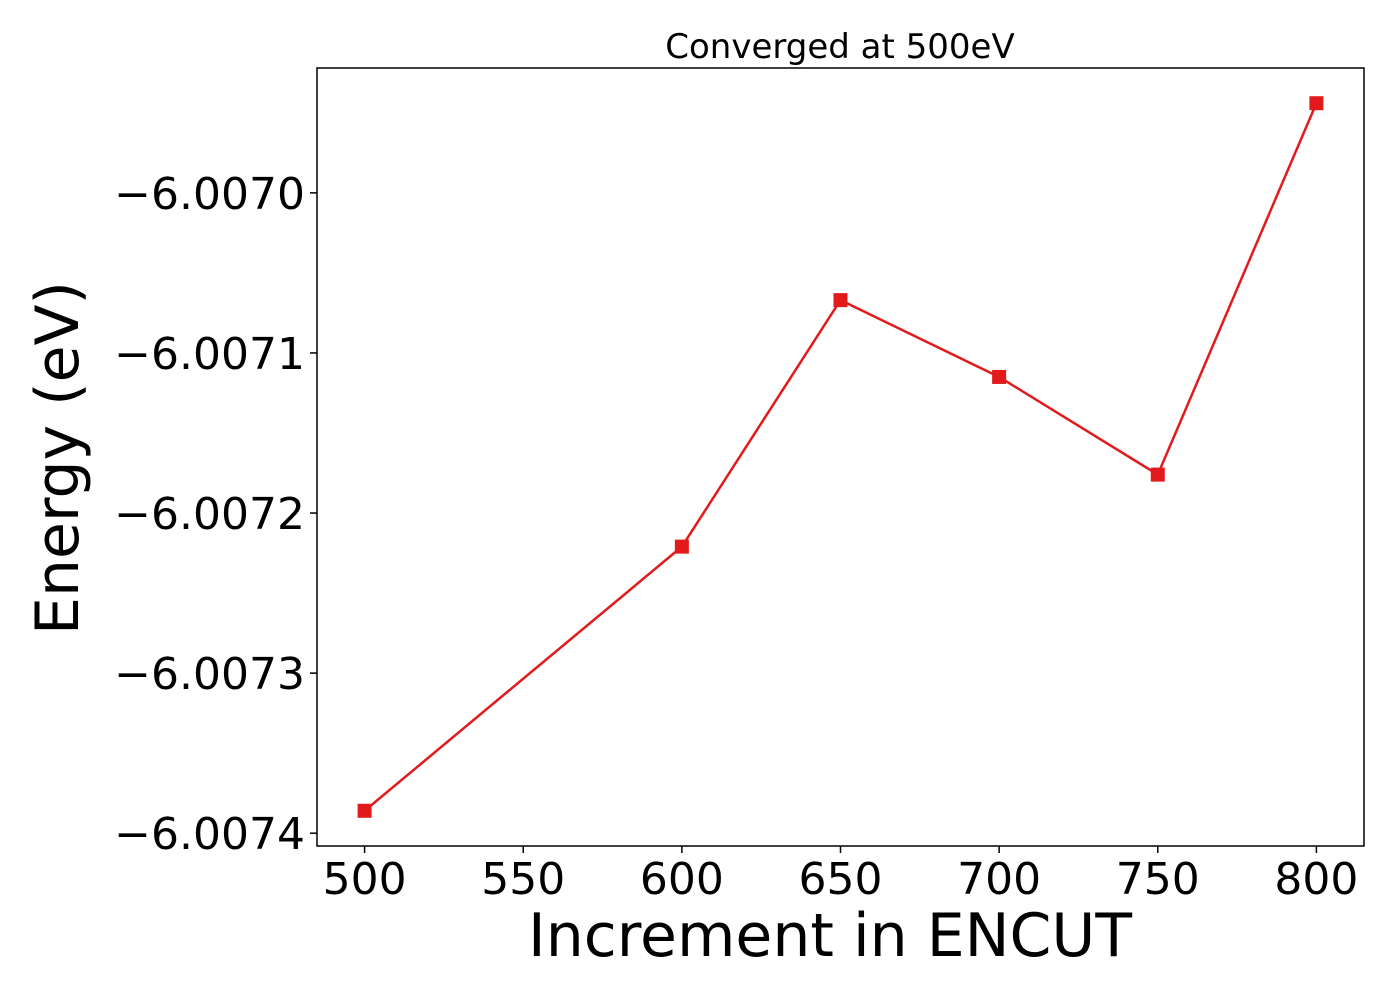 The width and height of the screenshot is (1400, 1000). What do you see at coordinates (1316, 879) in the screenshot?
I see `x-tick-label: 800` at bounding box center [1316, 879].